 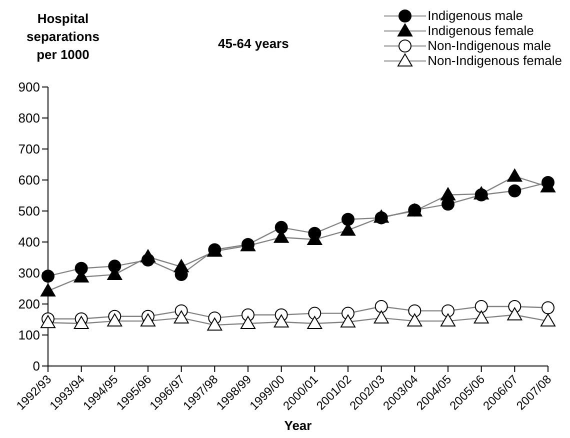 What do you see at coordinates (36, 366) in the screenshot?
I see `y-tick-label: 0` at bounding box center [36, 366].